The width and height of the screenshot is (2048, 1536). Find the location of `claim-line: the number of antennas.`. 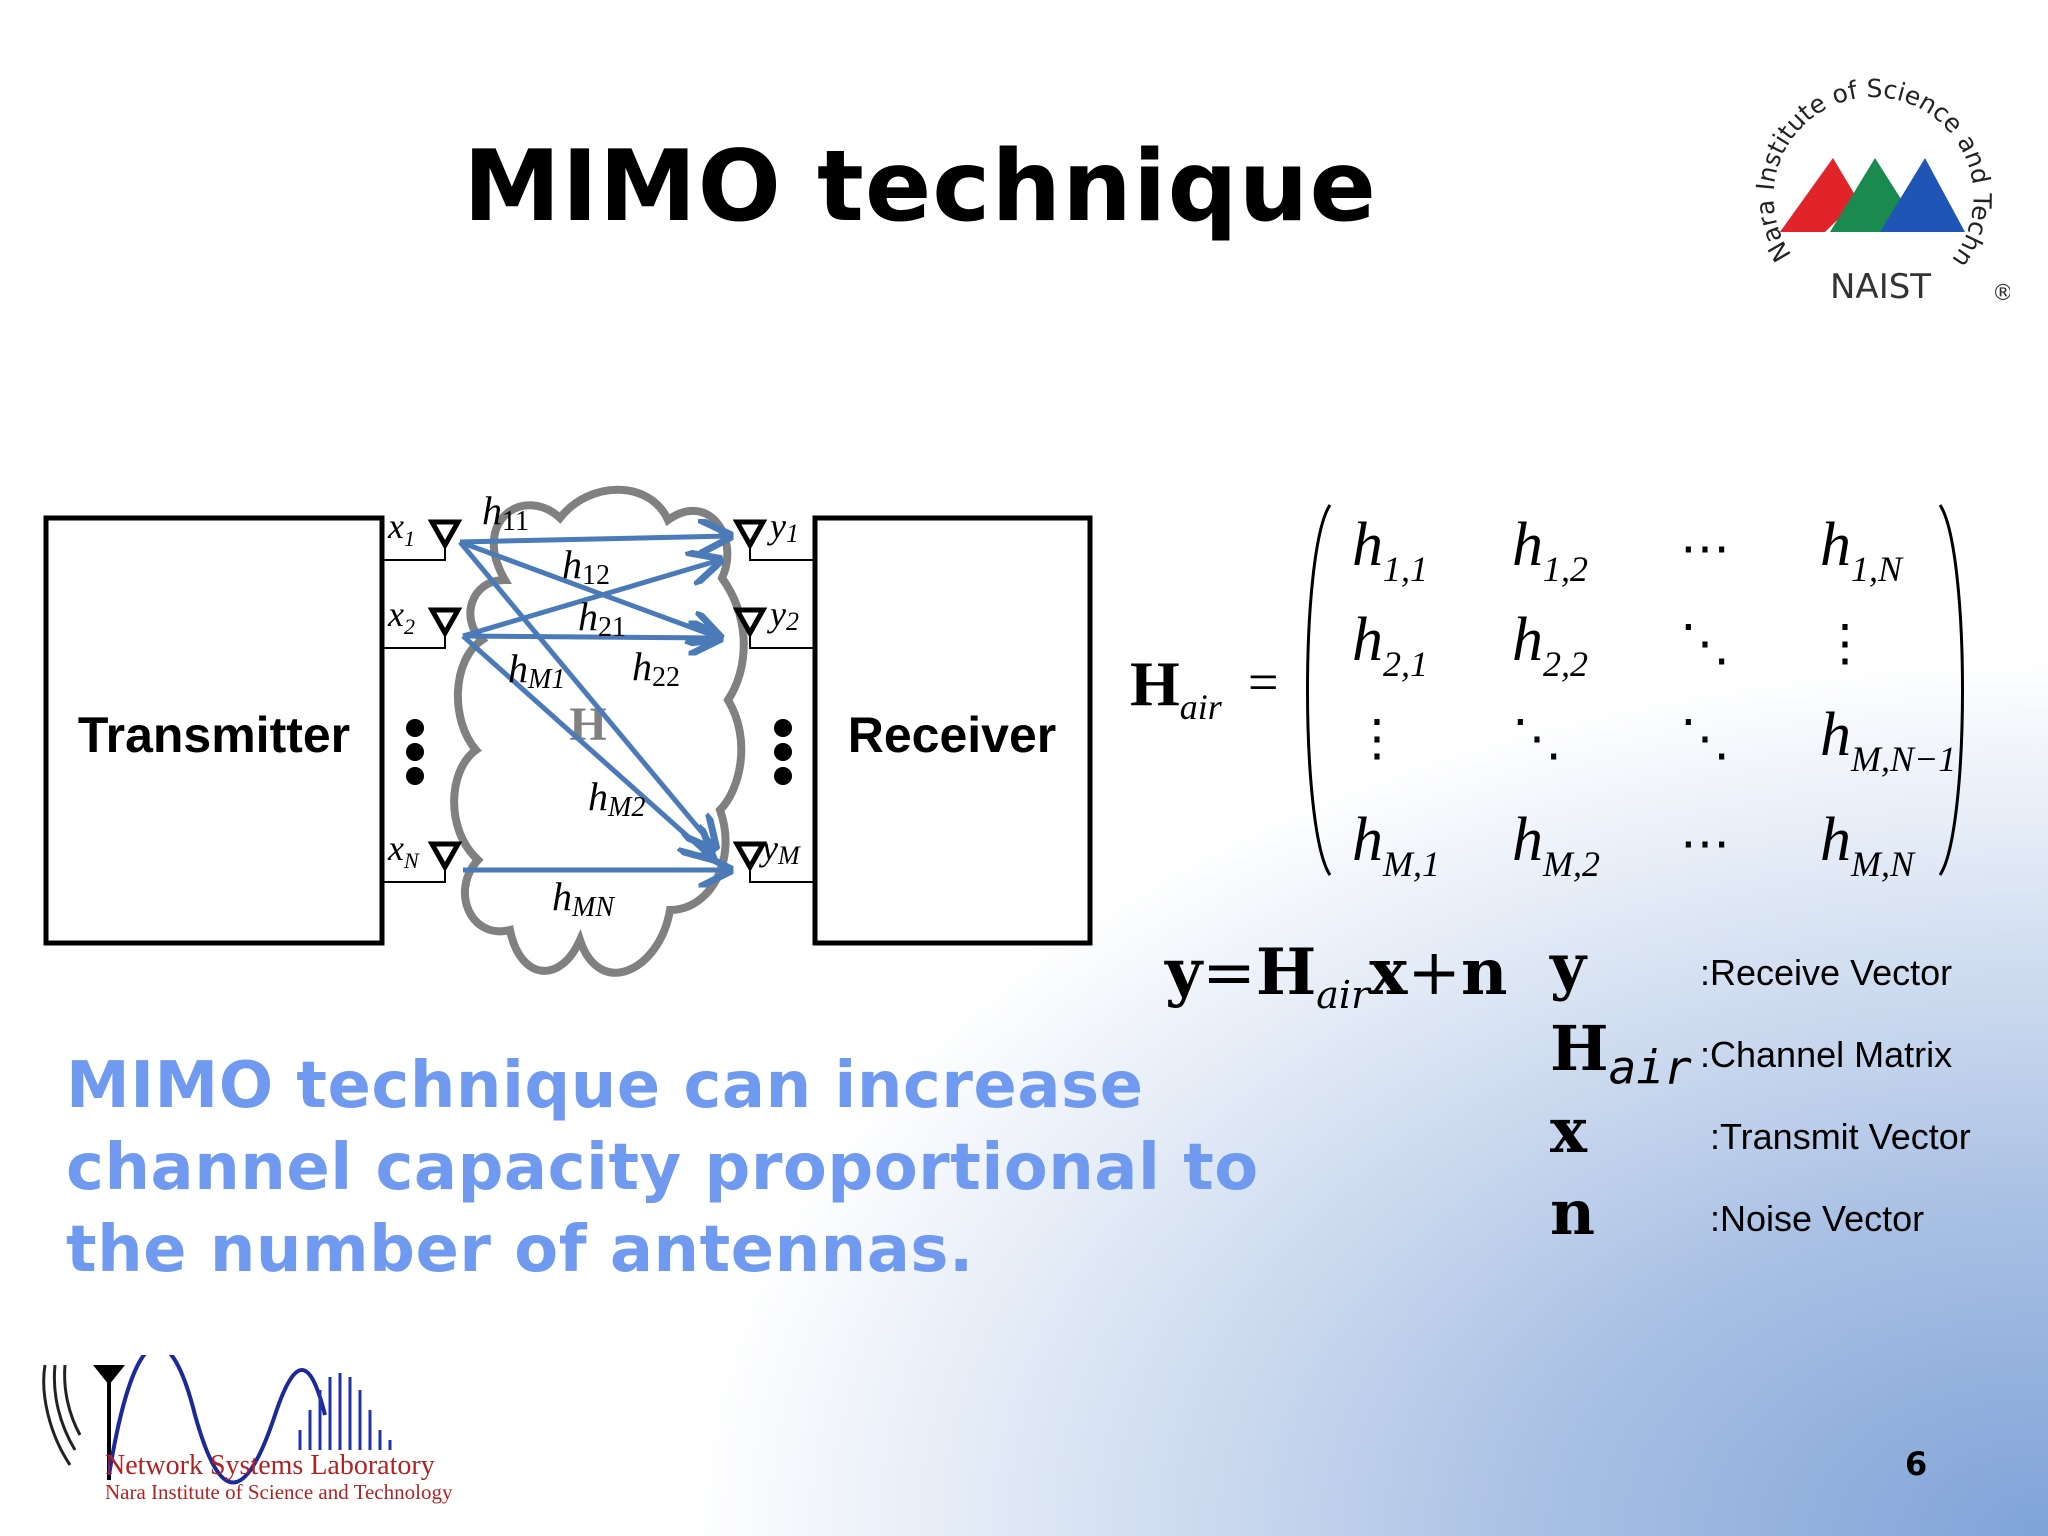

claim-line: the number of antennas. is located at coordinates (520, 1250).